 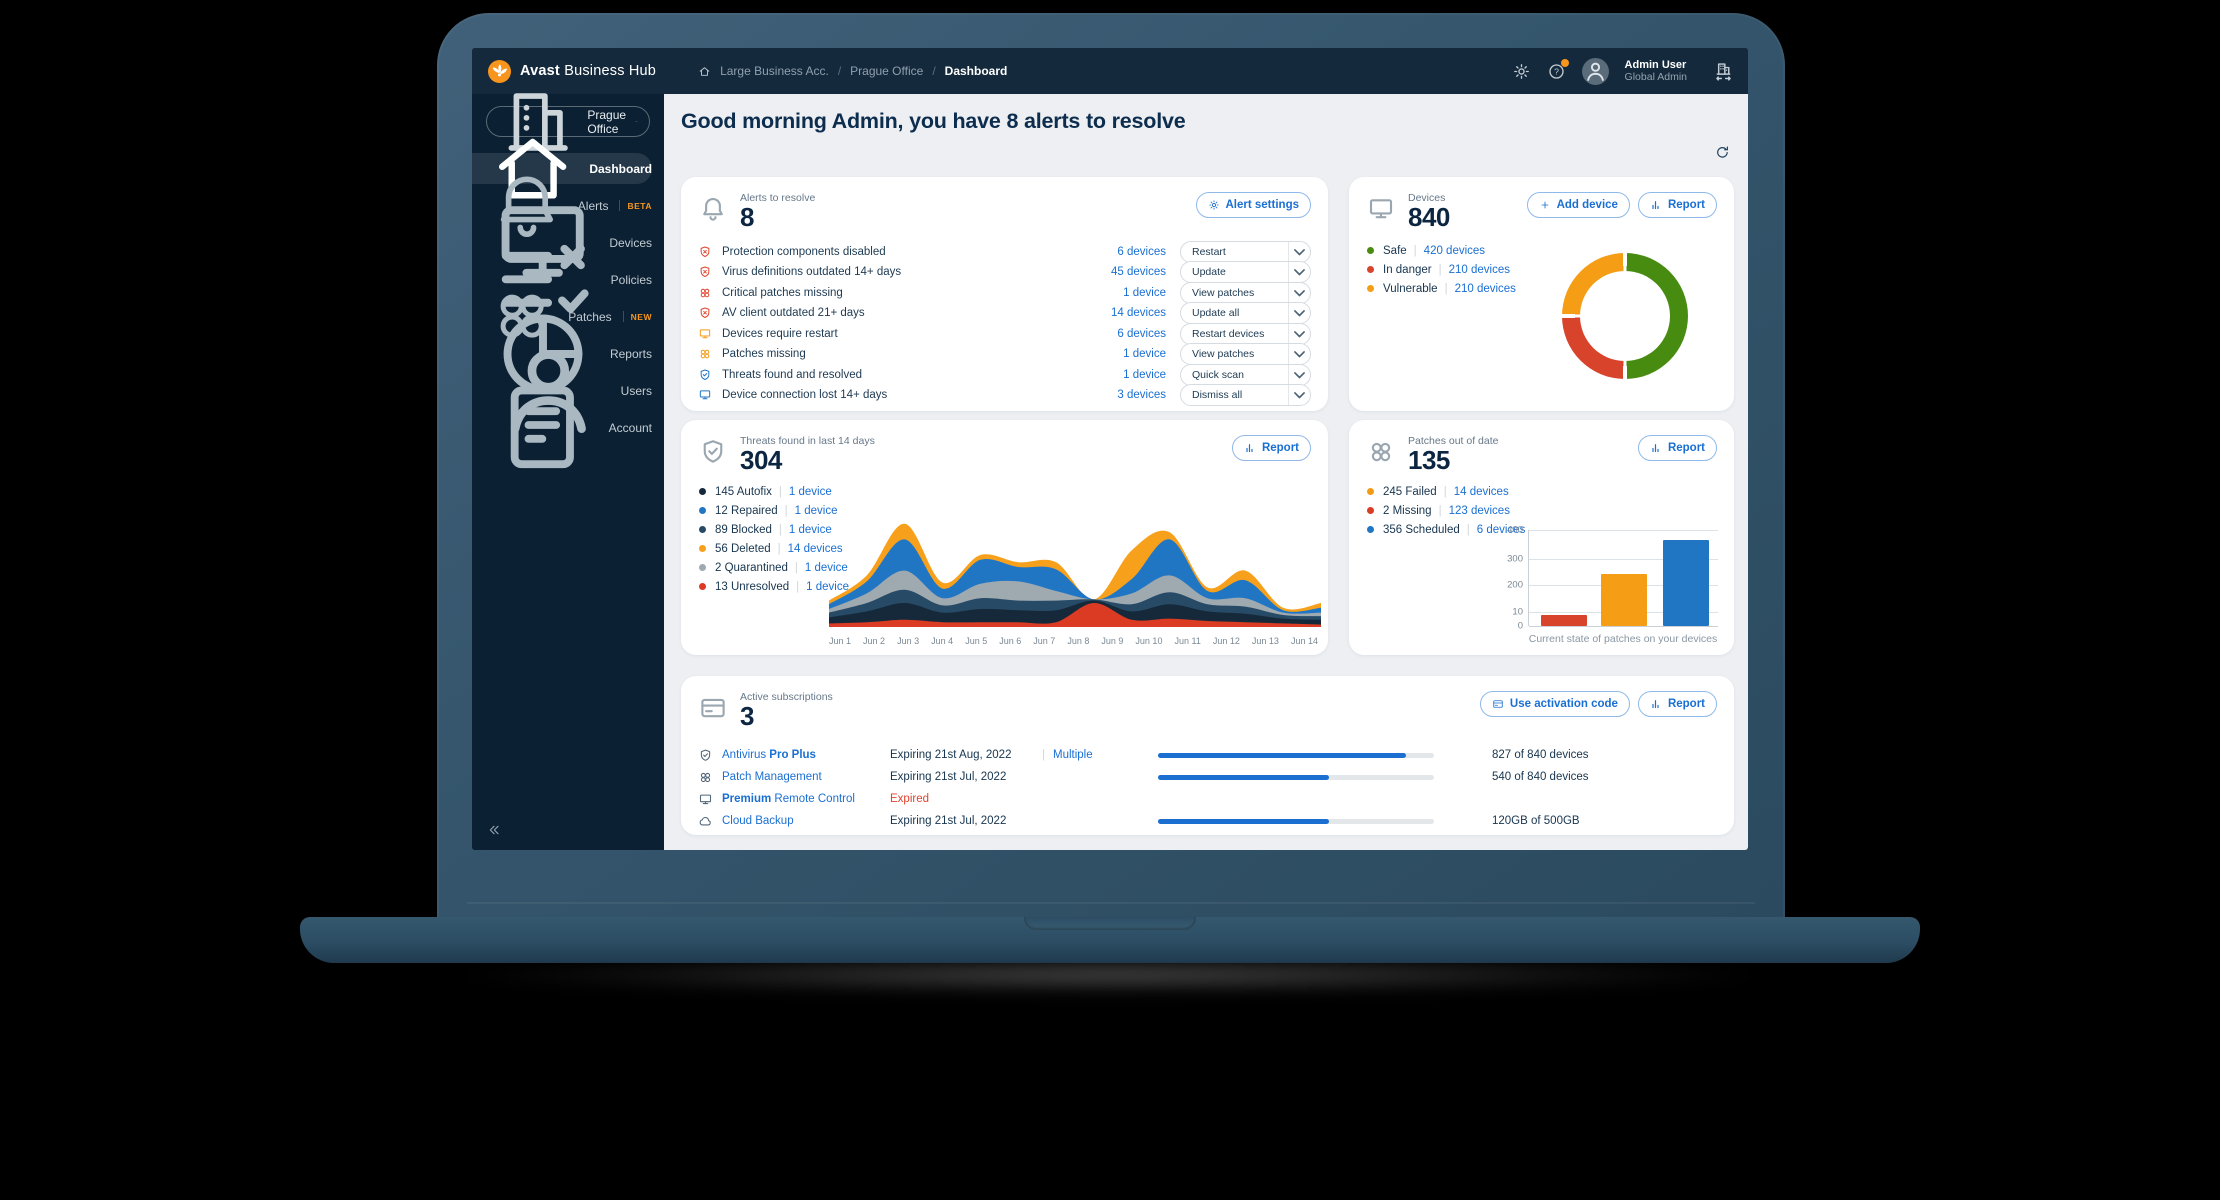 What do you see at coordinates (610, 71) in the screenshot?
I see `brand-rest: Business Hub` at bounding box center [610, 71].